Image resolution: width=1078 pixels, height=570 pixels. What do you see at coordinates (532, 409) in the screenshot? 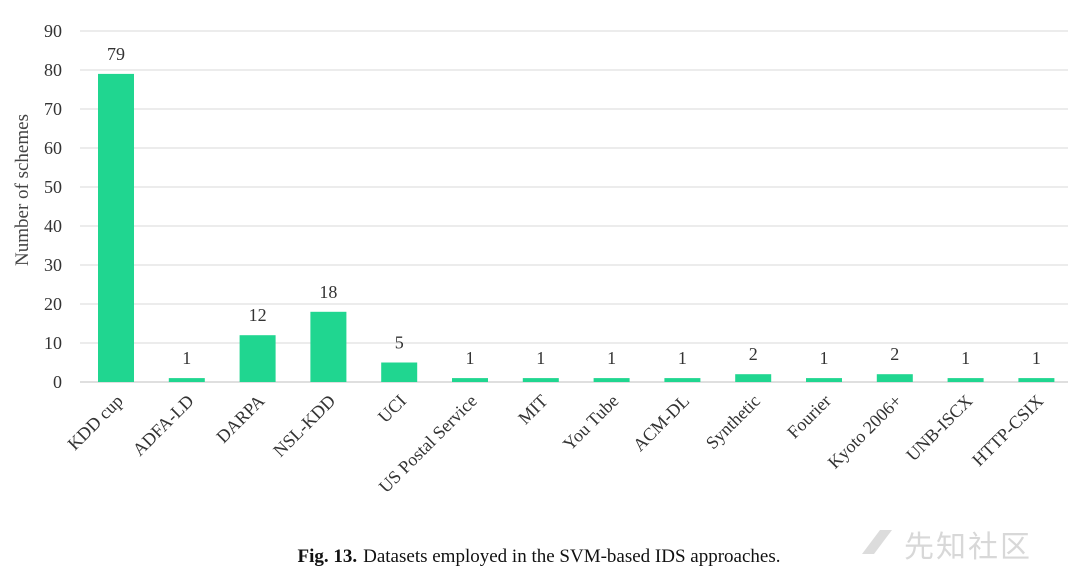
I see `x-tick-label: MIT` at bounding box center [532, 409].